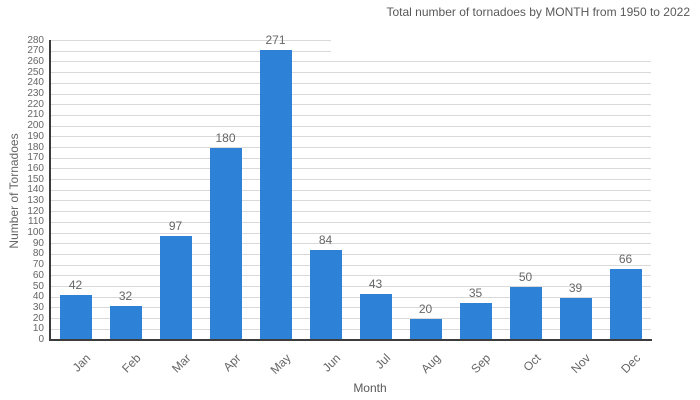  What do you see at coordinates (375, 284) in the screenshot?
I see `bar-value-label: 43` at bounding box center [375, 284].